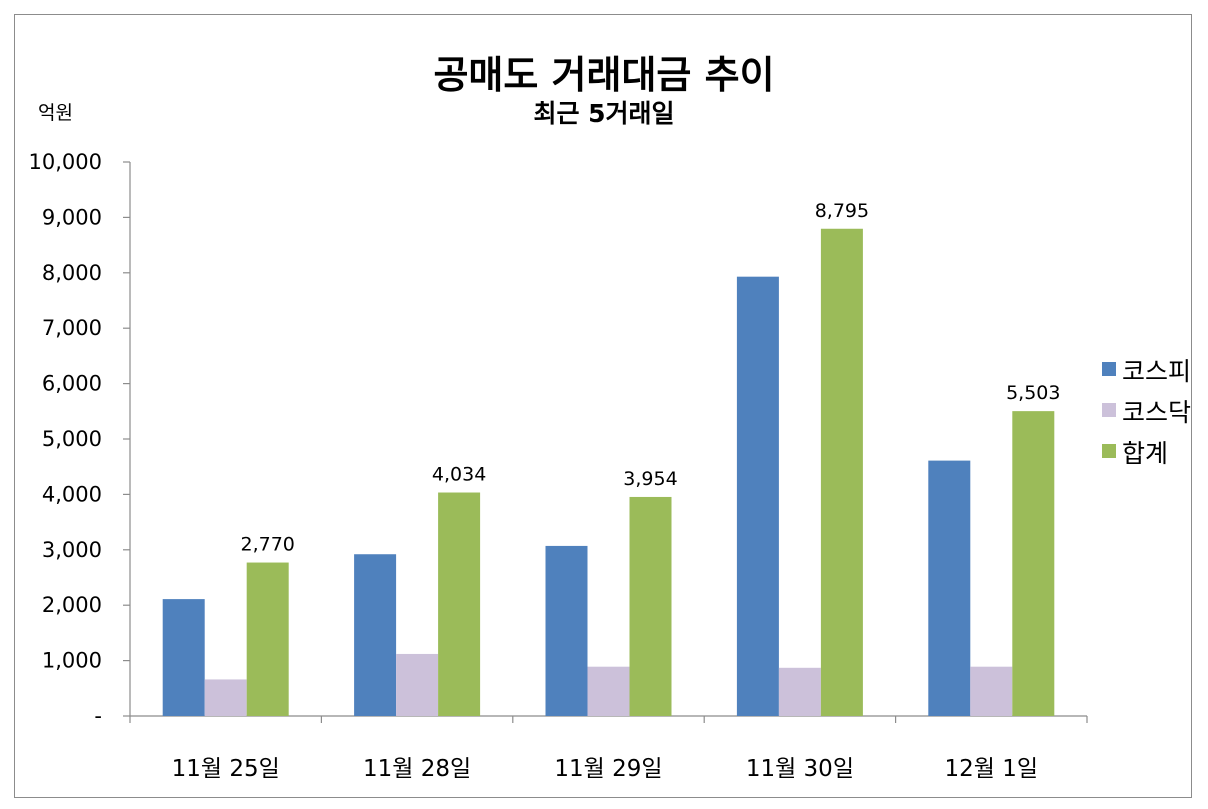  Describe the element at coordinates (459, 475) in the screenshot. I see `data-label: 4,034` at that location.